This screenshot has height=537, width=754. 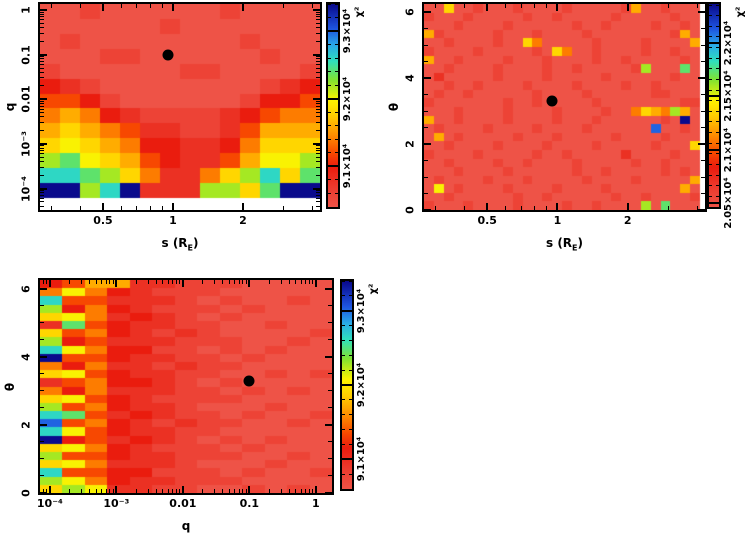 What do you see at coordinates (26, 54) in the screenshot?
I see `y-tick-label: 0.1` at bounding box center [26, 54].